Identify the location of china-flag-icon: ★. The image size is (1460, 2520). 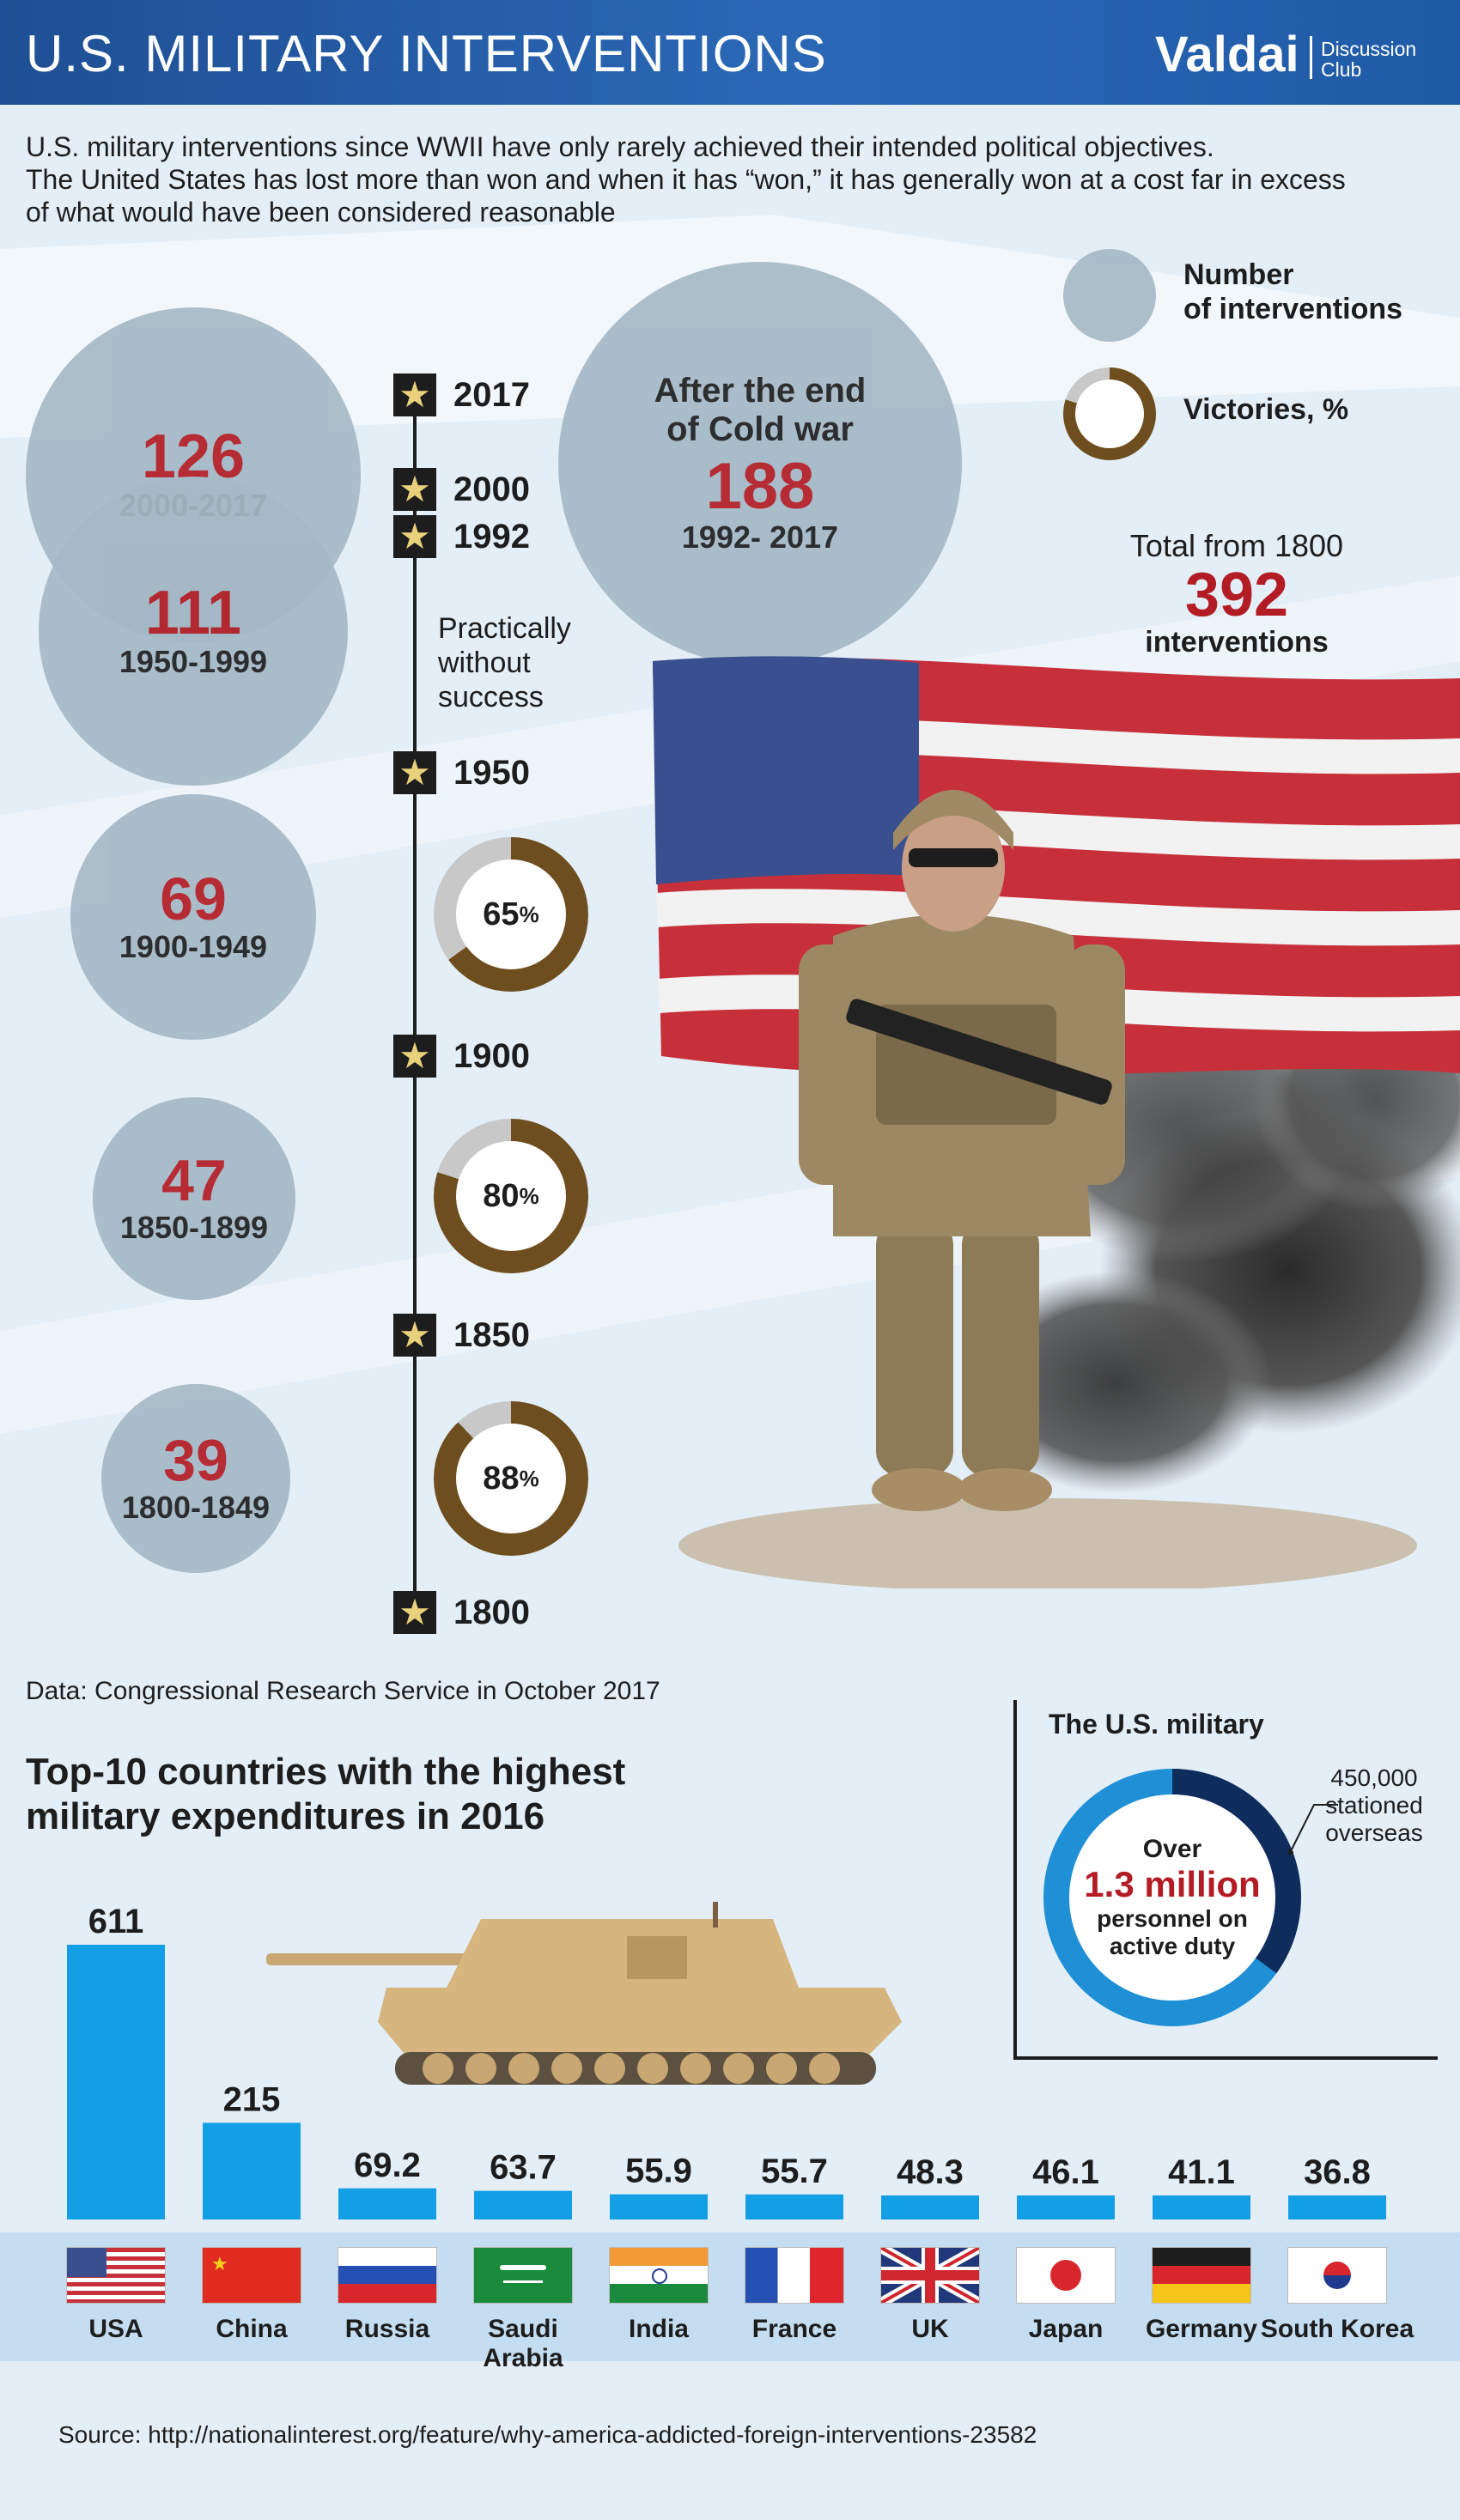
(252, 2275).